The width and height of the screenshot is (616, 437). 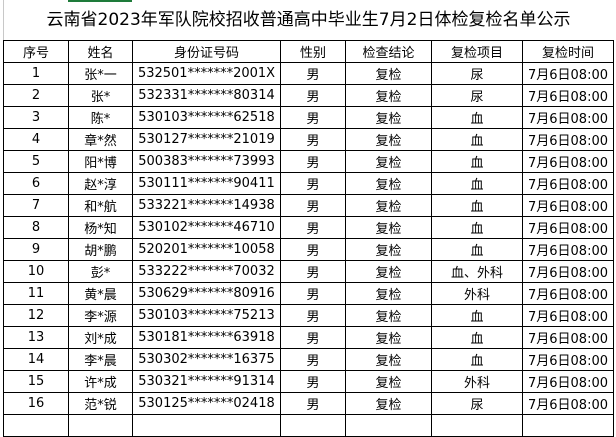 What do you see at coordinates (36, 51) in the screenshot?
I see `header-col-index: 序号` at bounding box center [36, 51].